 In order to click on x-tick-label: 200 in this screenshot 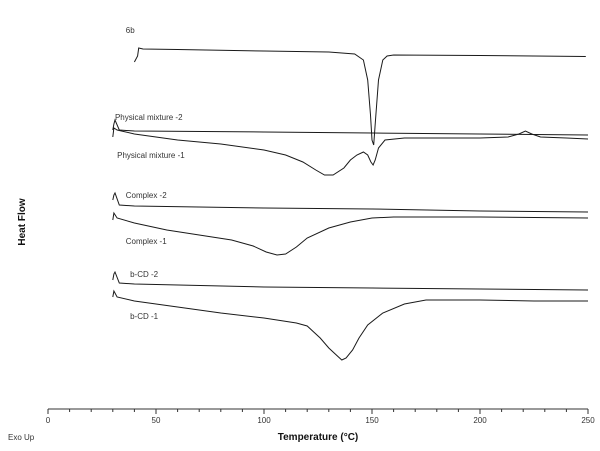, I will do `click(480, 420)`.